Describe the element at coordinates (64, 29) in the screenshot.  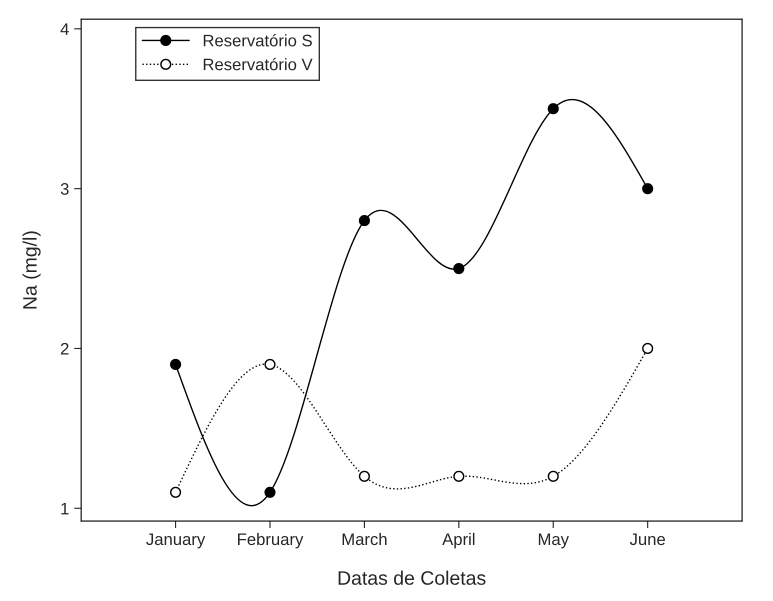
I see `y-tick-label: 4` at that location.